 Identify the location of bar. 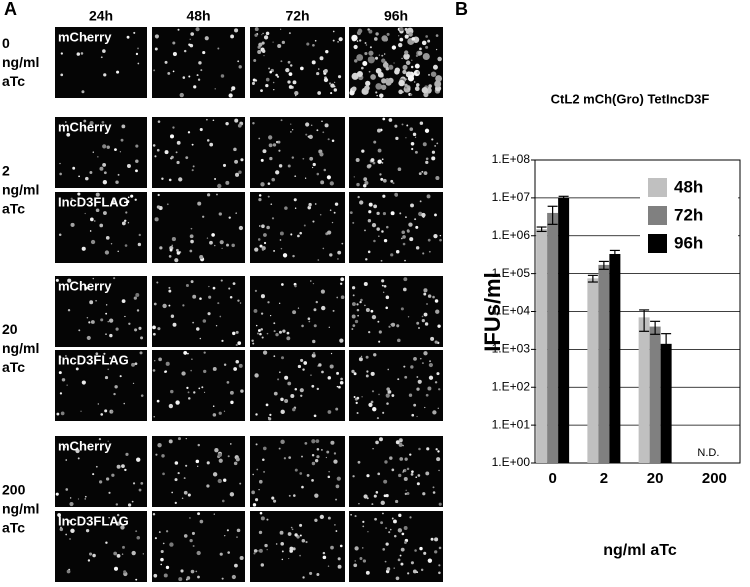
(564, 330).